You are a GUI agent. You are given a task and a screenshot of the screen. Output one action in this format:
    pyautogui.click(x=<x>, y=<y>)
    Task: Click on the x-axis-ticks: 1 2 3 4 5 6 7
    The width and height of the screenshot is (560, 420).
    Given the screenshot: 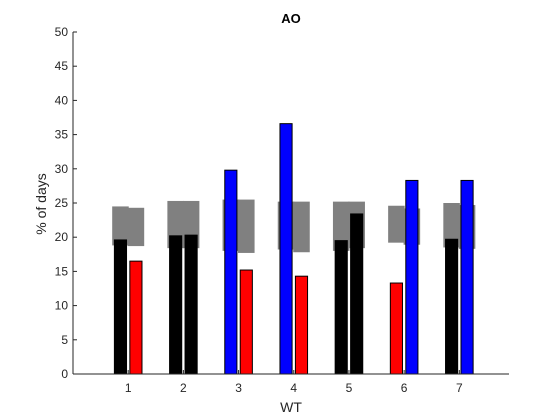 What is the action you would take?
    pyautogui.click(x=294, y=382)
    